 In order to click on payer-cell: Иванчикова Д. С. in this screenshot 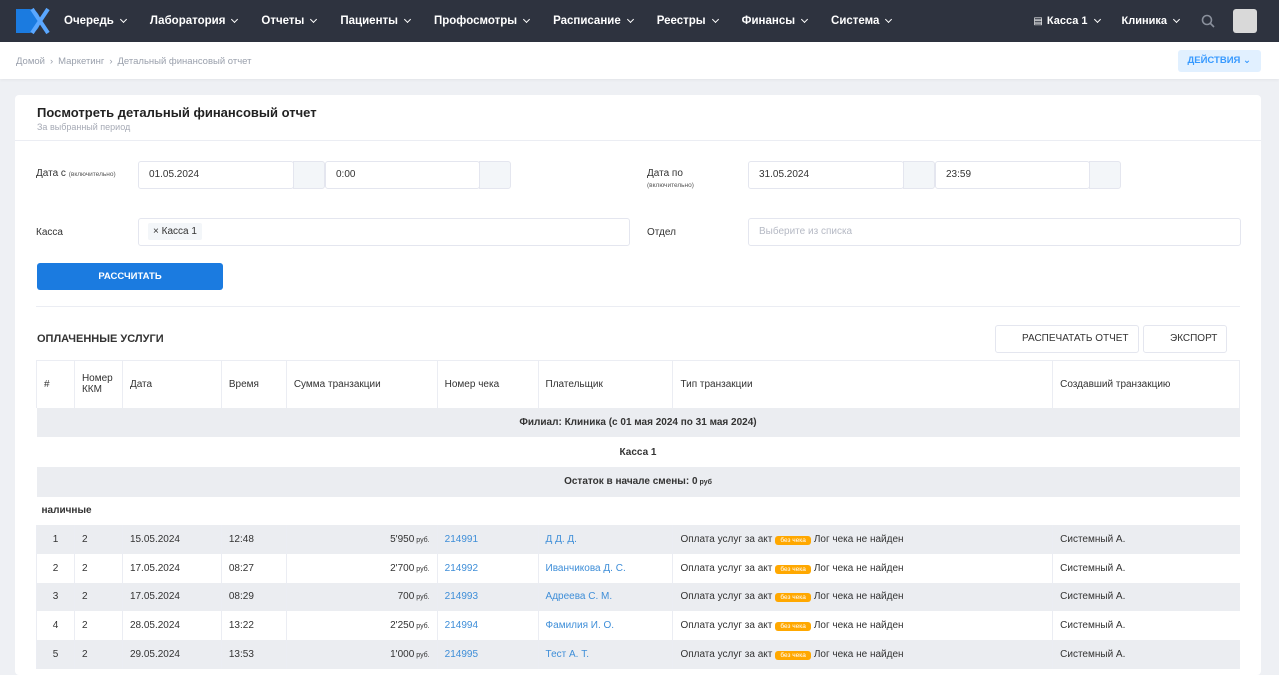, I will do `click(605, 568)`.